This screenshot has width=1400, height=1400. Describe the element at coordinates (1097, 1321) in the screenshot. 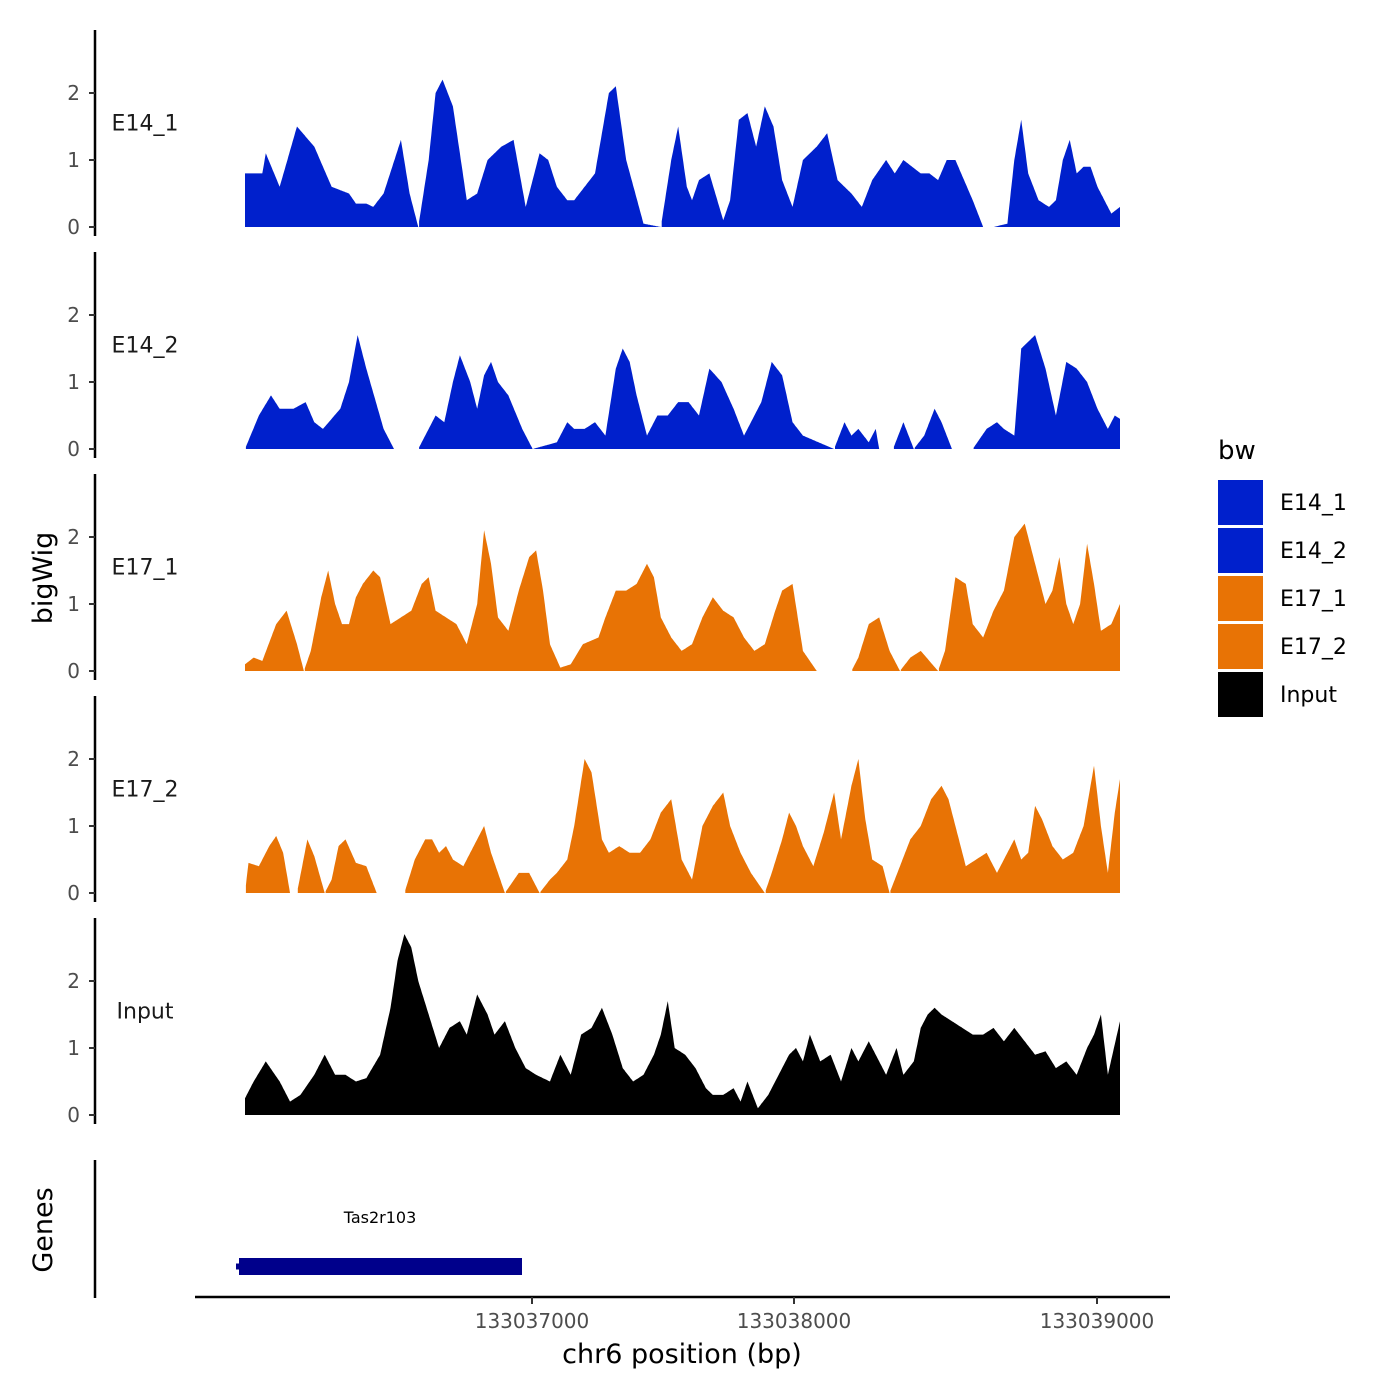

I see `x-tick-label: 133039000` at that location.